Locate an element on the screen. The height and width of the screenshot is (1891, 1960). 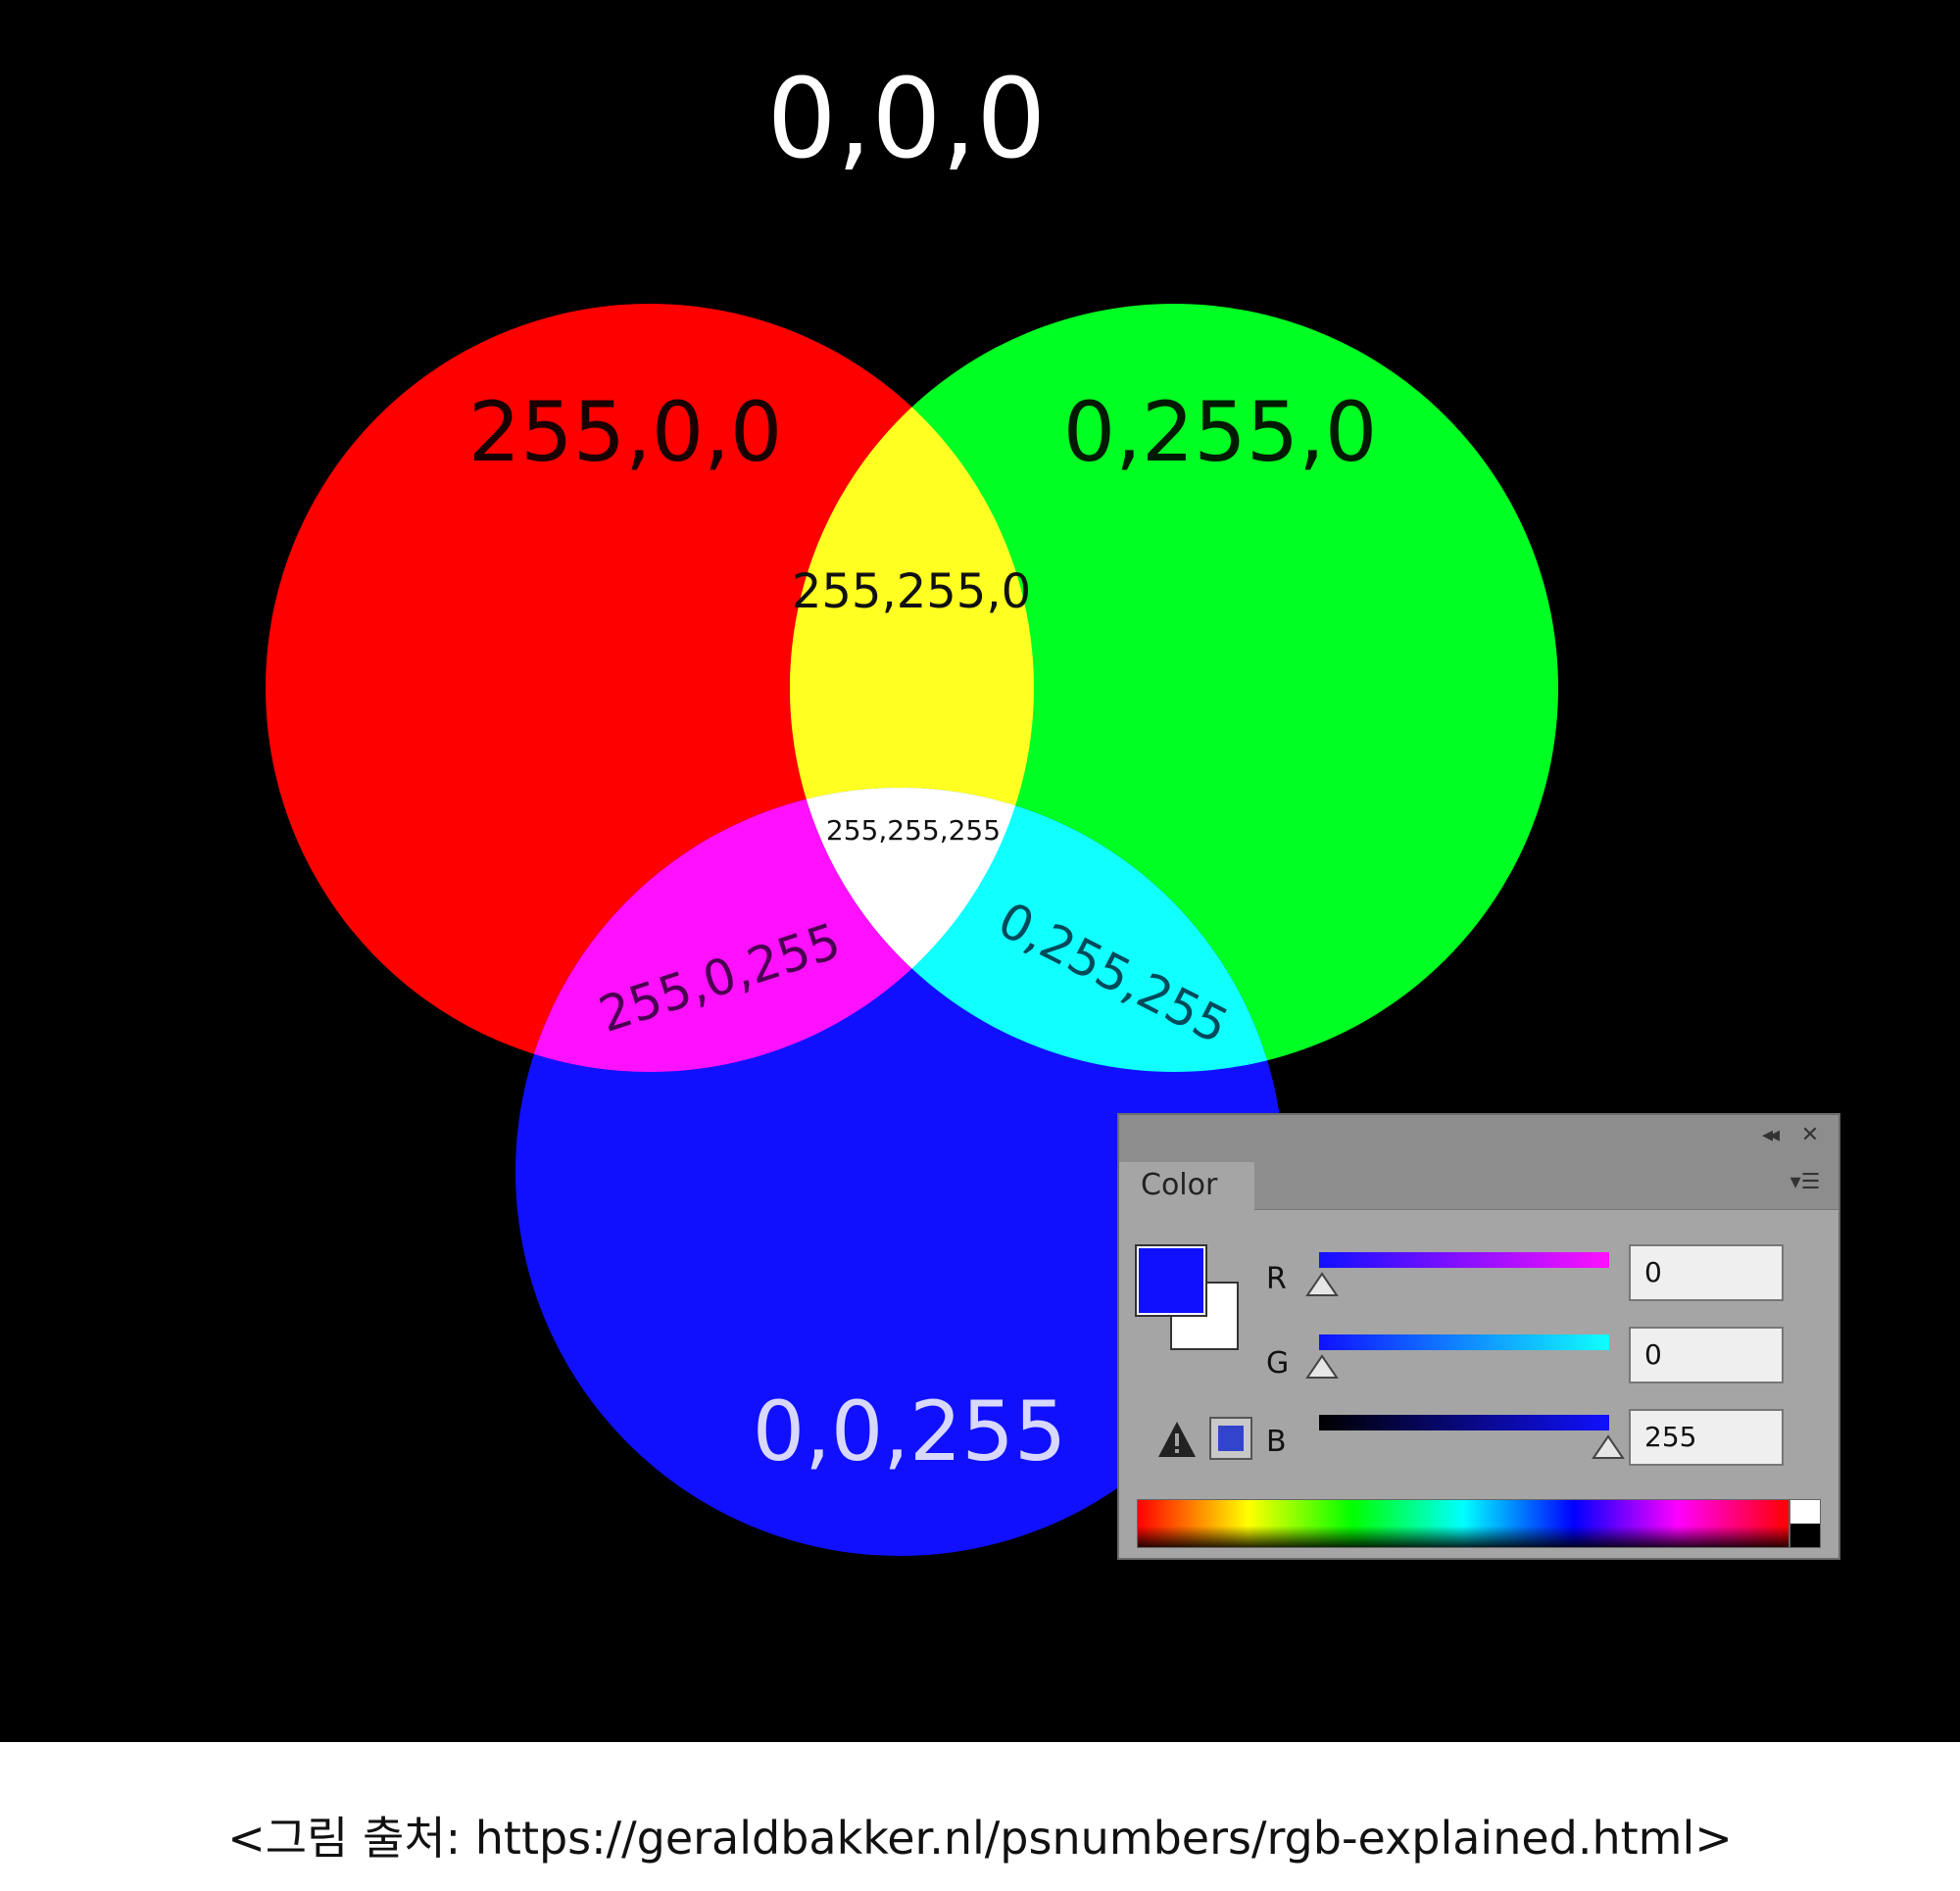
blue-value-input: 255 is located at coordinates (1706, 1438).